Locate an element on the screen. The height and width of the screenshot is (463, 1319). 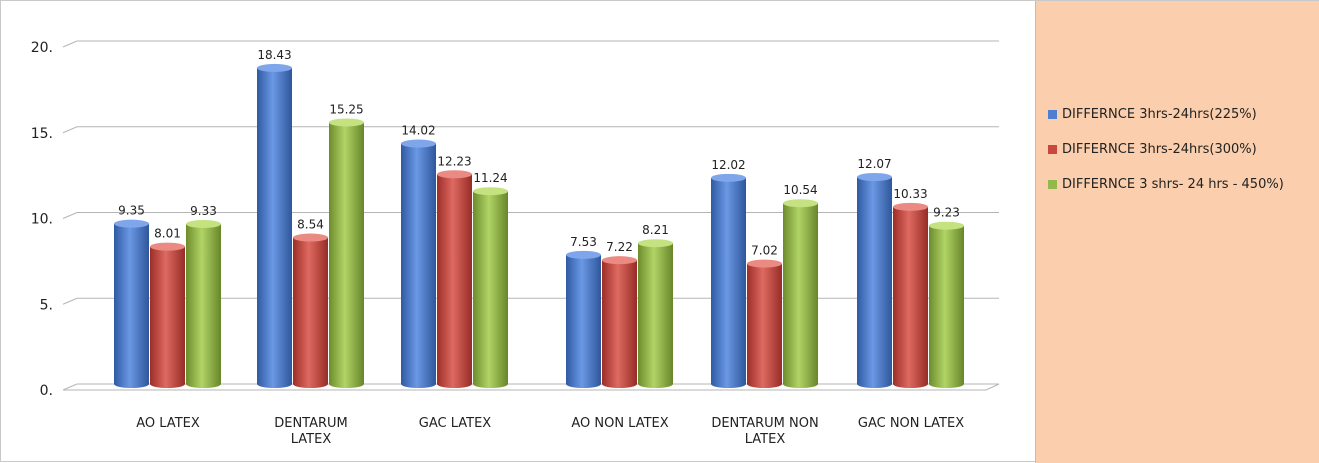
x-category-label: GAC NON LATEX is located at coordinates (911, 423).